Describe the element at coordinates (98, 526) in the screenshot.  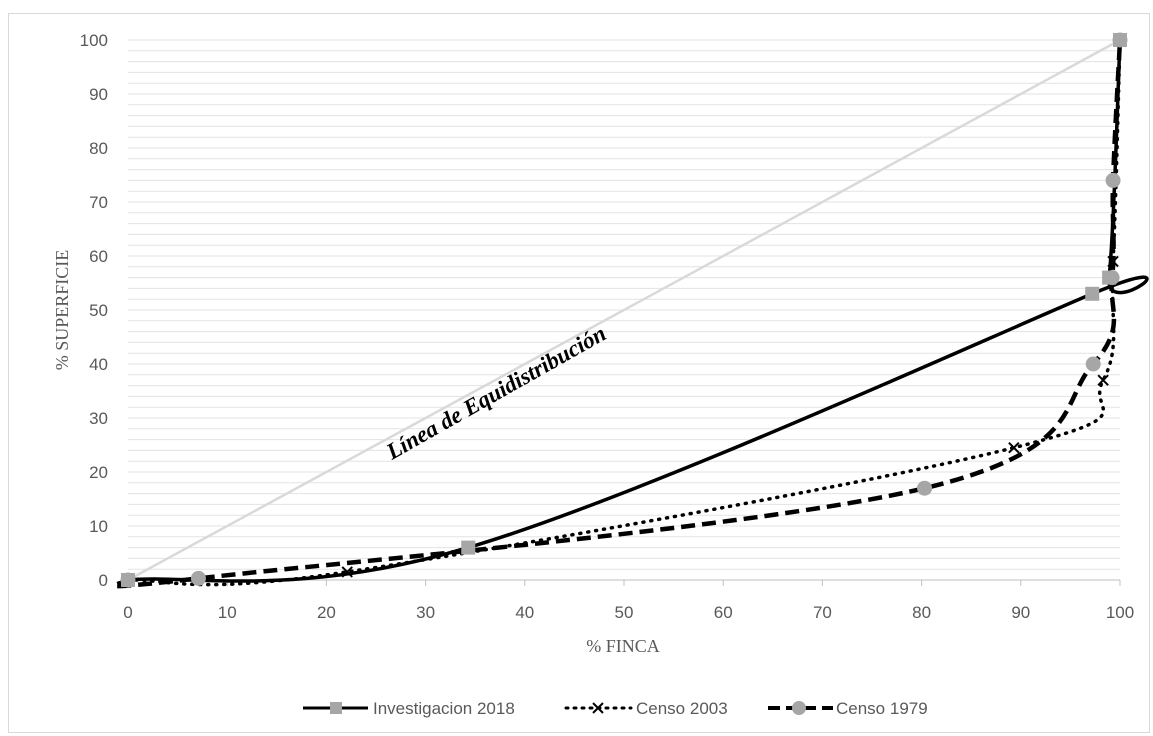
I see `y-tick-label: 10` at that location.